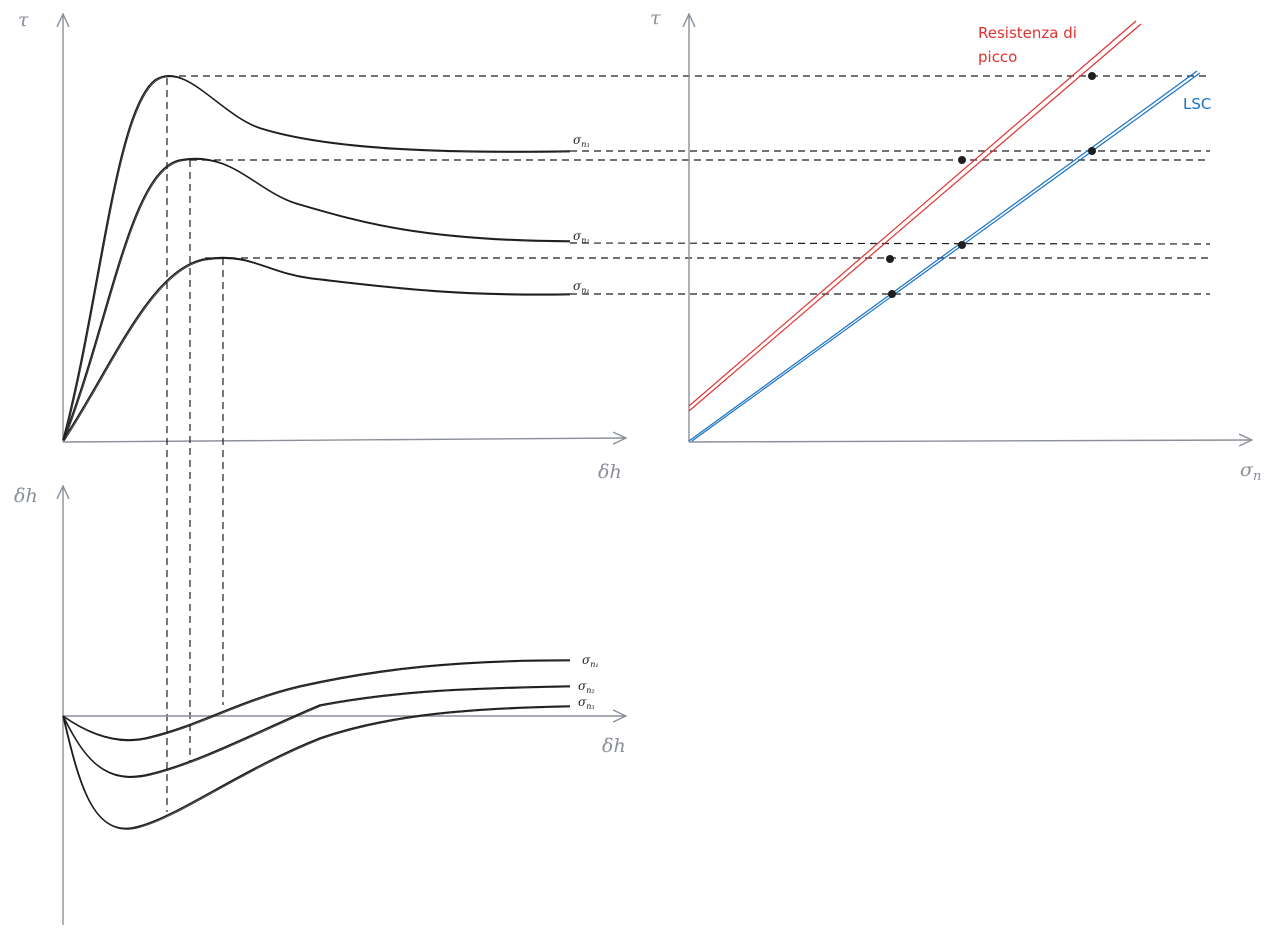 The height and width of the screenshot is (935, 1276). Describe the element at coordinates (26, 496) in the screenshot. I see `vertical-displacement-axis-label: δh` at that location.